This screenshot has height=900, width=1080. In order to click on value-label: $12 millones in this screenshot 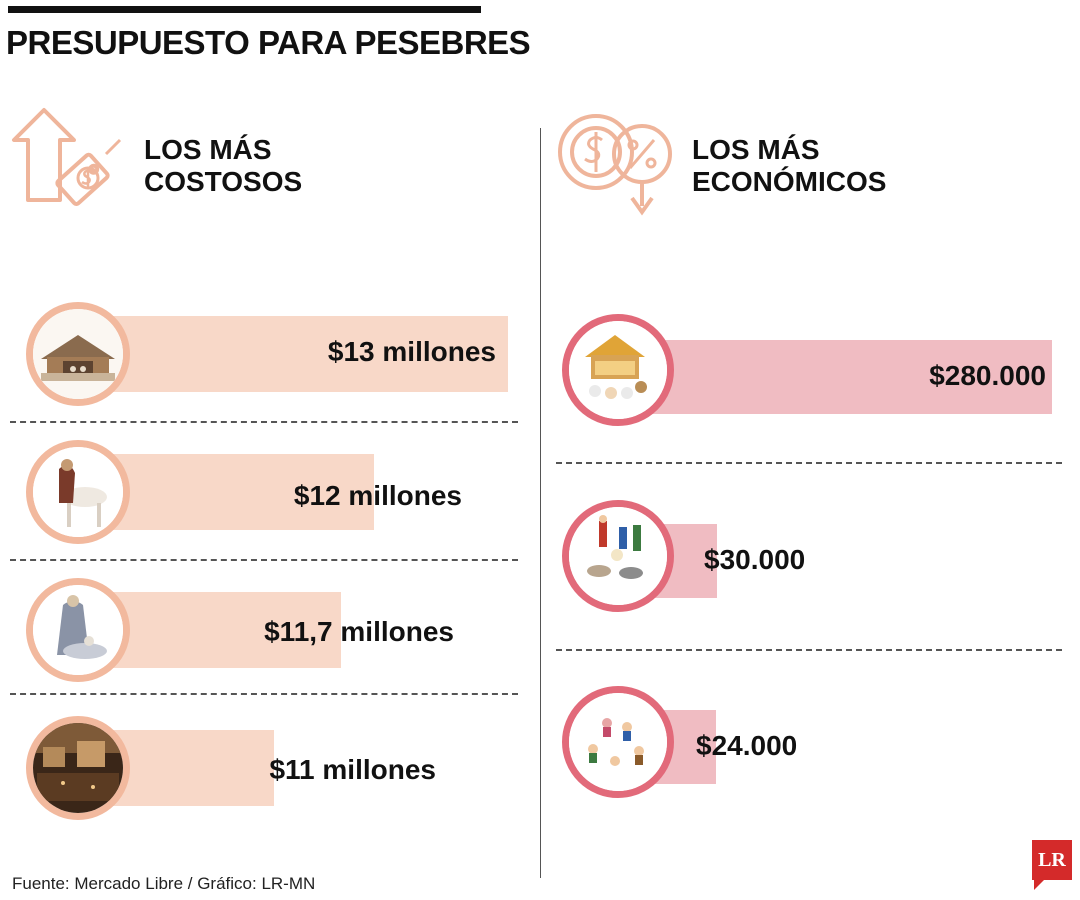, I will do `click(377, 495)`.